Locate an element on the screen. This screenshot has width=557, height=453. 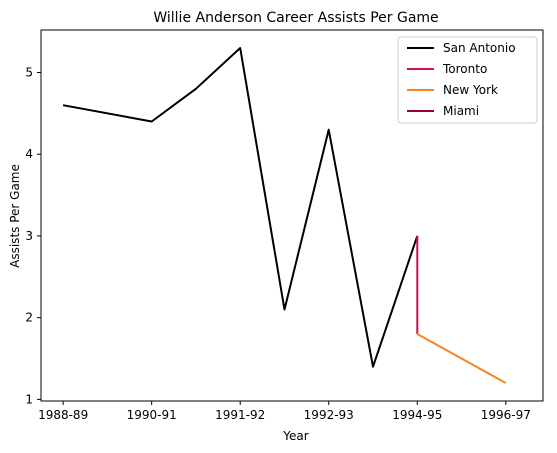
legend-box is located at coordinates (467, 80).